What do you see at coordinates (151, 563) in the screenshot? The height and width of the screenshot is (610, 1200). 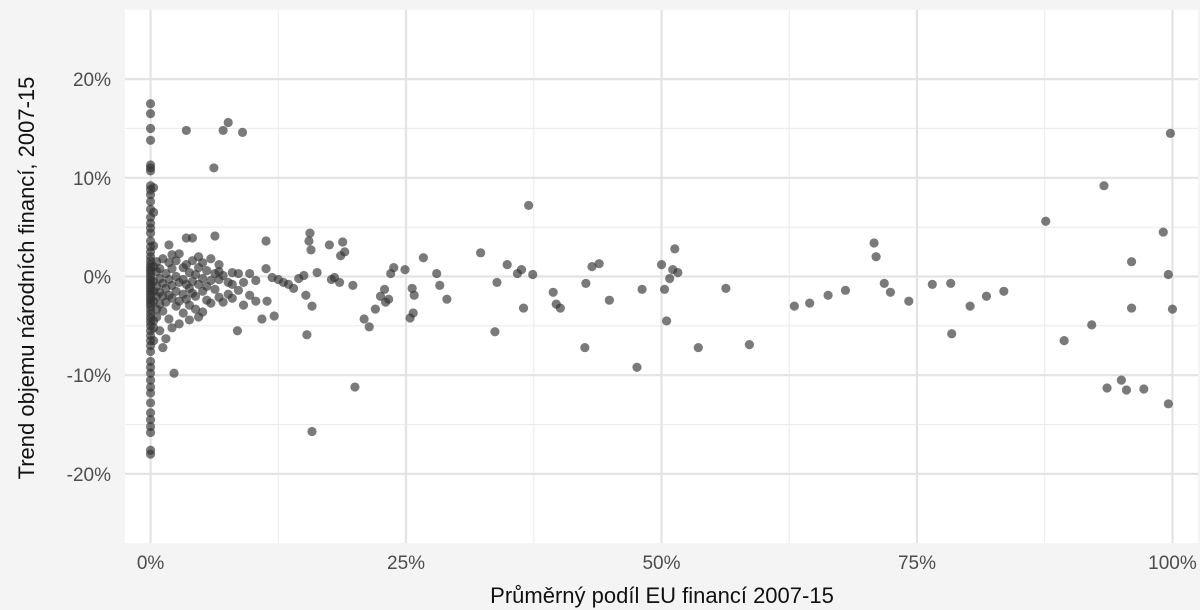 I see `x-tick-label: 0%` at bounding box center [151, 563].